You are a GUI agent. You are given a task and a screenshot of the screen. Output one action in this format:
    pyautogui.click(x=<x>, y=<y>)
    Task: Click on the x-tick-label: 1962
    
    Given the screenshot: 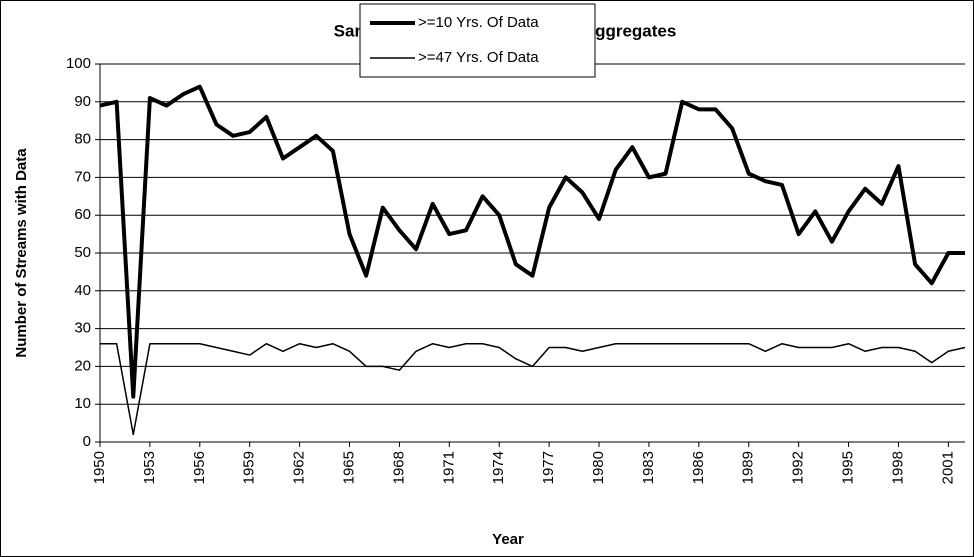 What is the action you would take?
    pyautogui.click(x=299, y=467)
    